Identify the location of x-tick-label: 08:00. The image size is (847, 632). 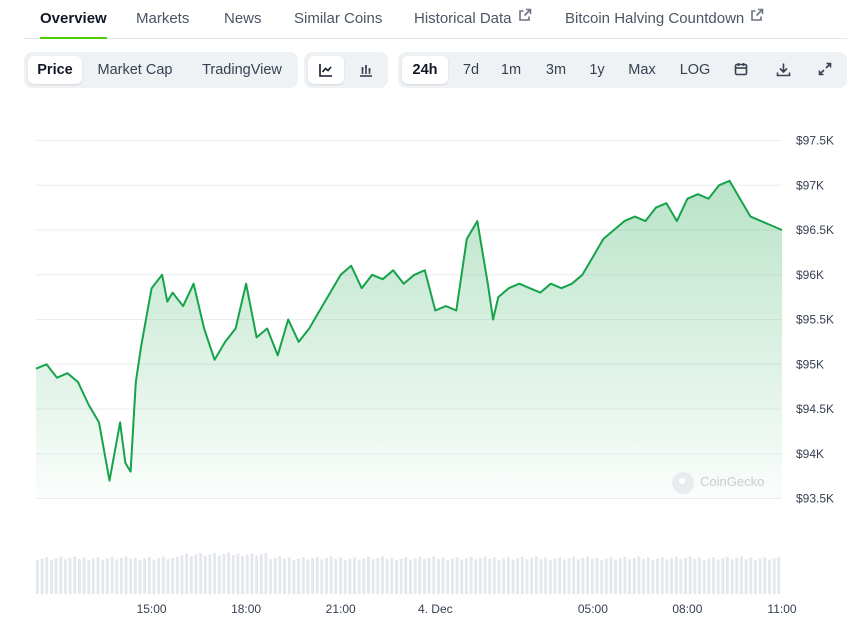
(687, 609).